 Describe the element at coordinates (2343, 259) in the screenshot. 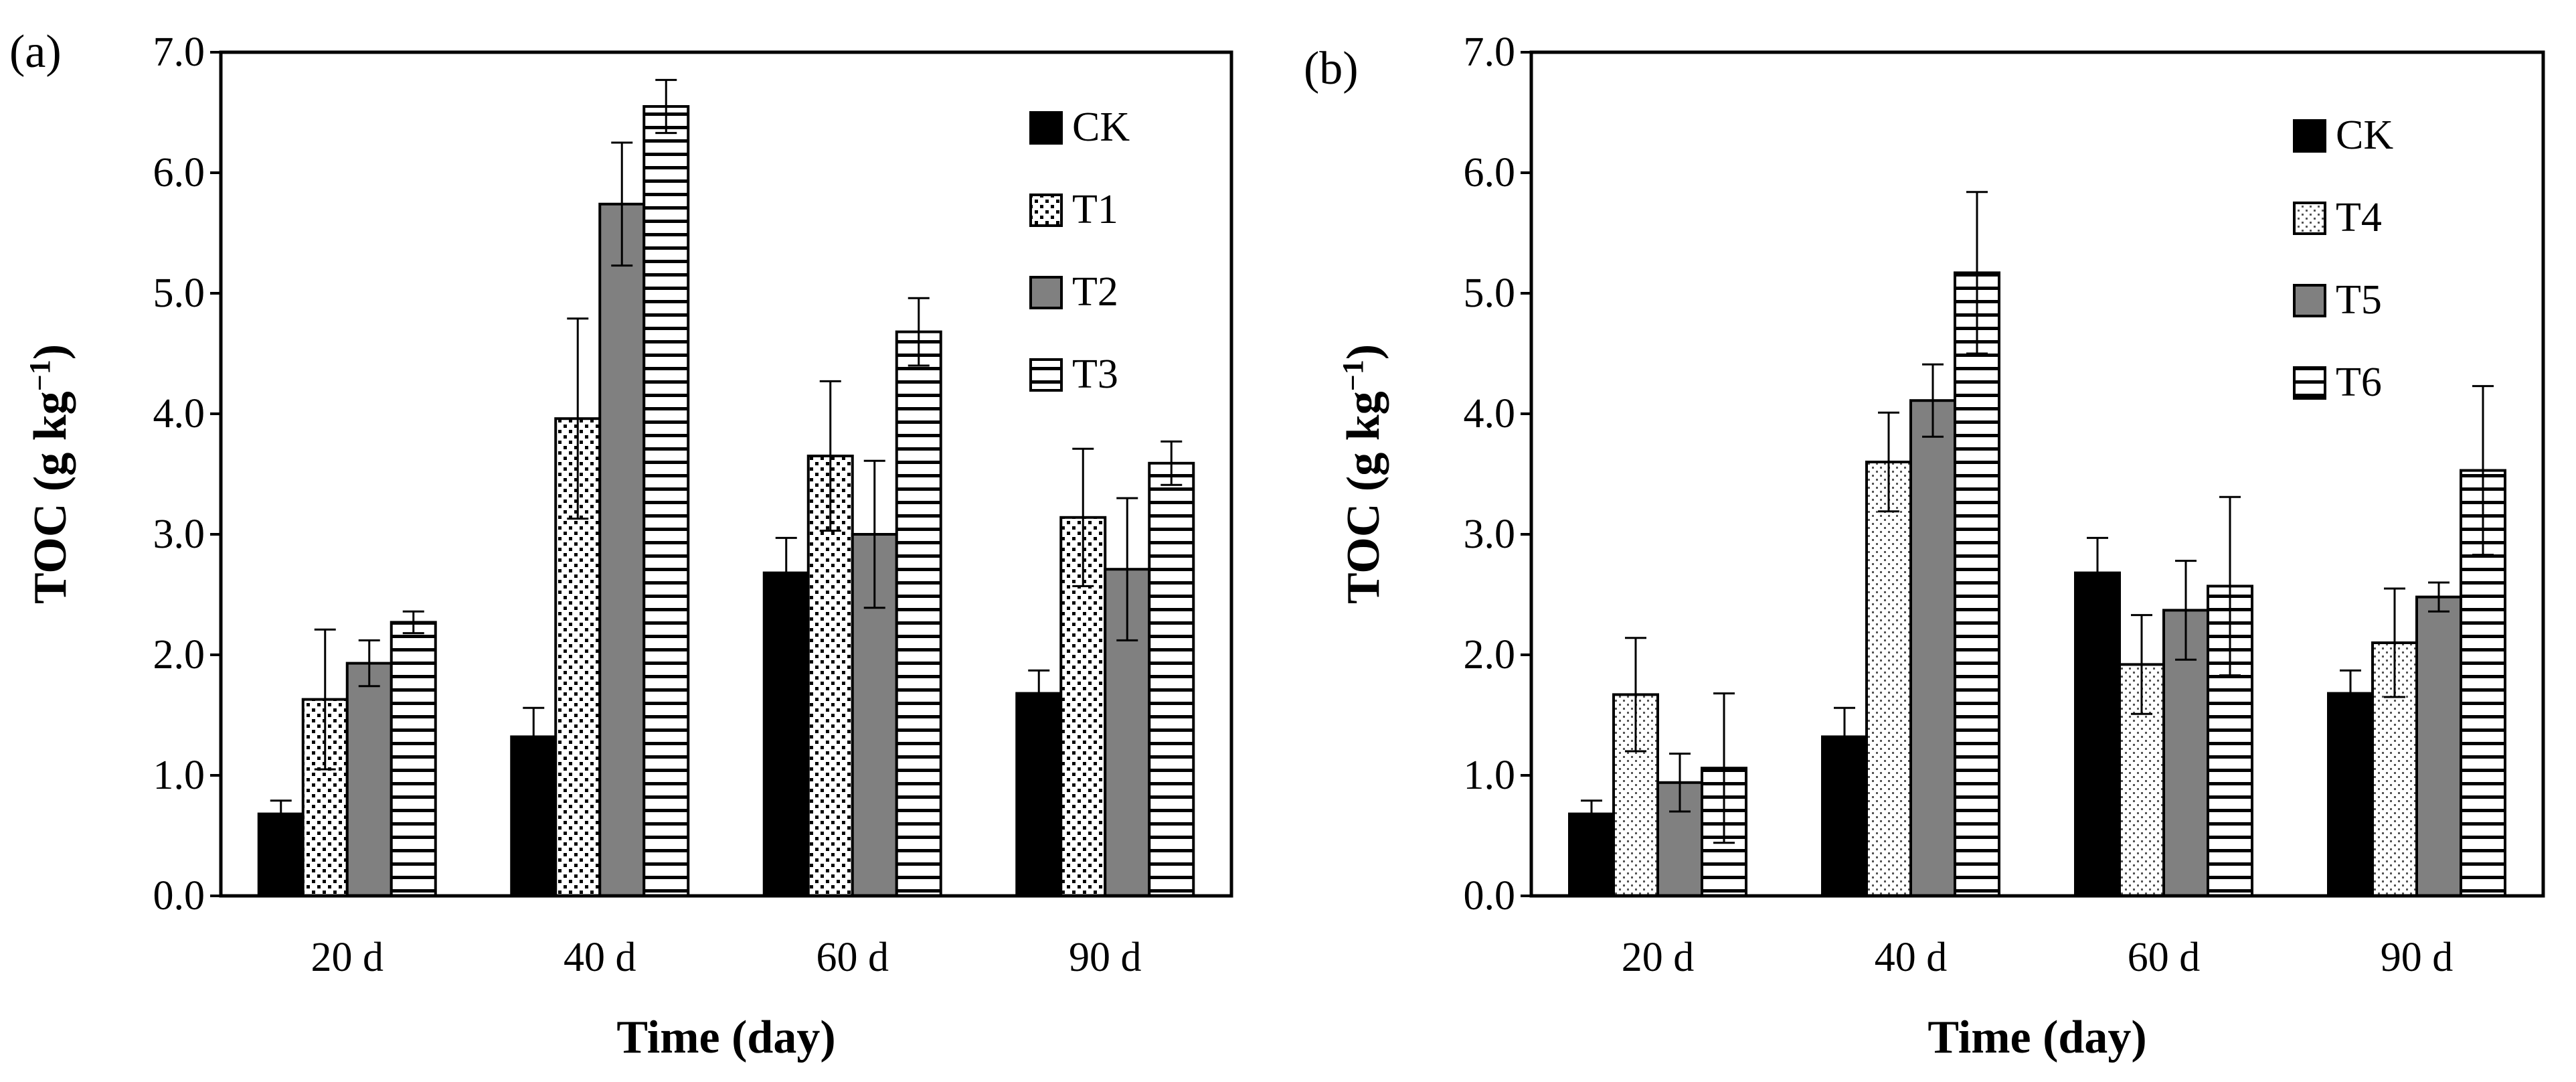

I see `legend: CK T4 T5 T6` at that location.